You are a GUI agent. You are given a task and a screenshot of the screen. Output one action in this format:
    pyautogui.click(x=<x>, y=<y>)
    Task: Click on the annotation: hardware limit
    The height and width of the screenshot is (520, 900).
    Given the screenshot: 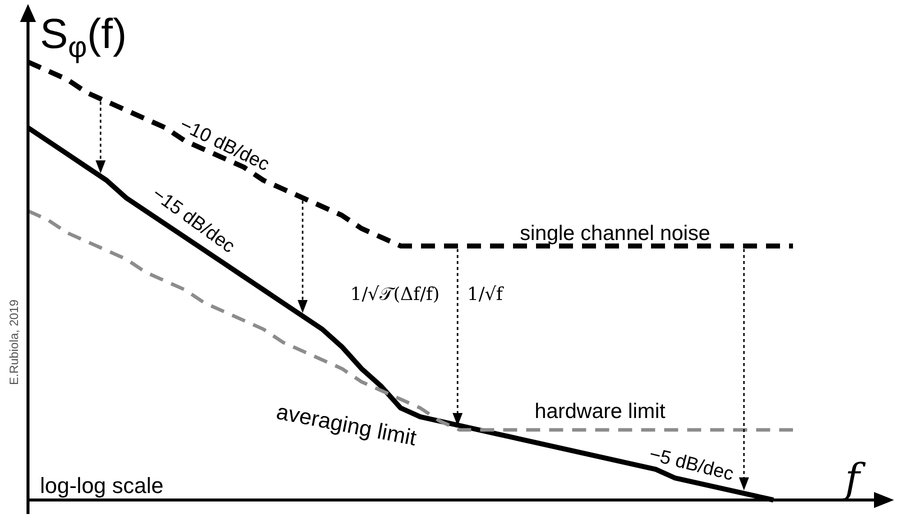 What is the action you would take?
    pyautogui.click(x=600, y=411)
    